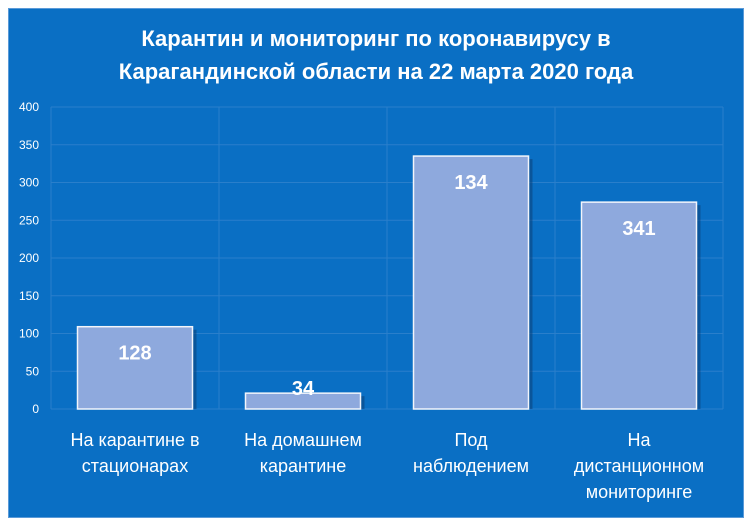 This screenshot has width=752, height=526. I want to click on x-tick-label-1-line-0: На домашнем, so click(303, 440).